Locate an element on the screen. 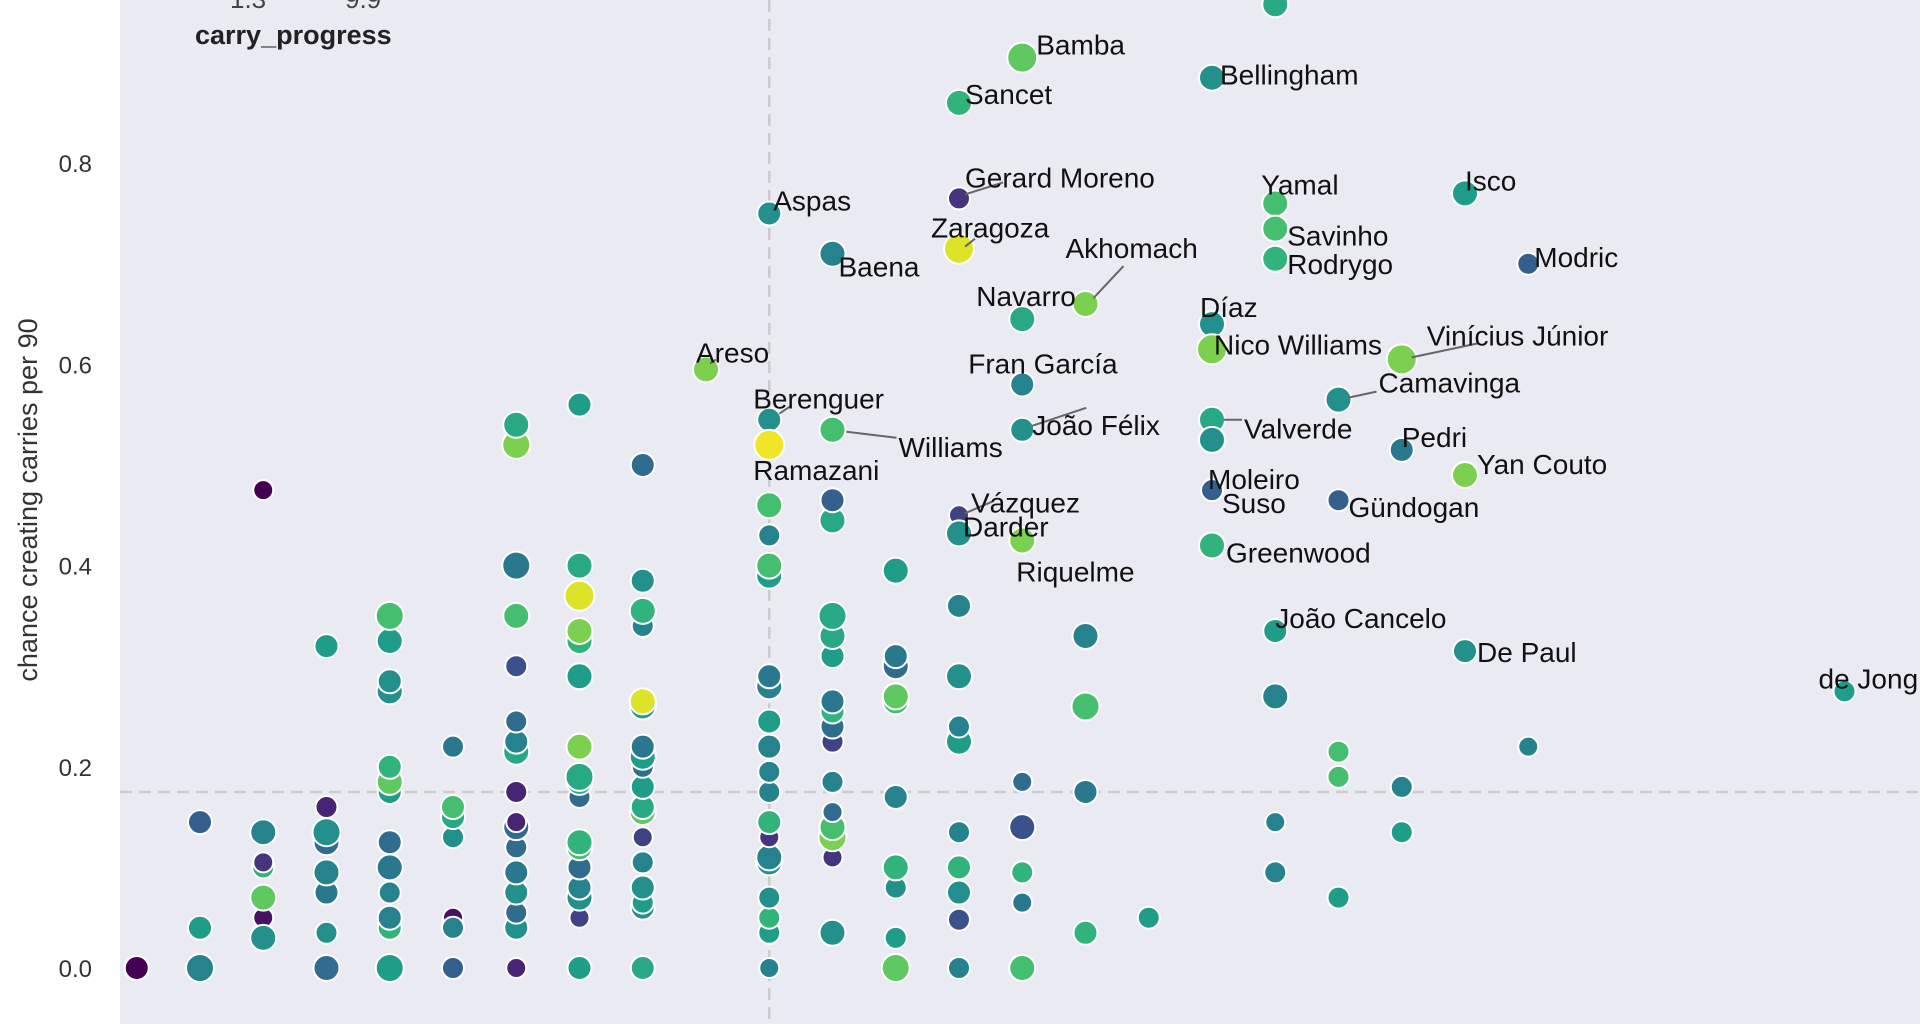 This screenshot has width=1920, height=1024. y-tick-label: 0.2 is located at coordinates (75, 768).